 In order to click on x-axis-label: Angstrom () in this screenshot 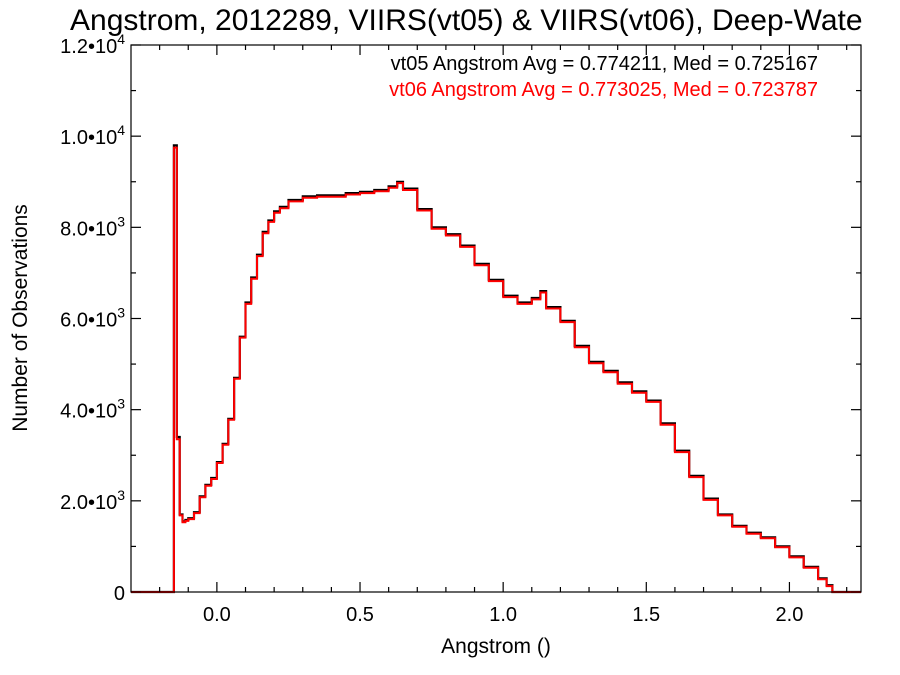, I will do `click(496, 646)`.